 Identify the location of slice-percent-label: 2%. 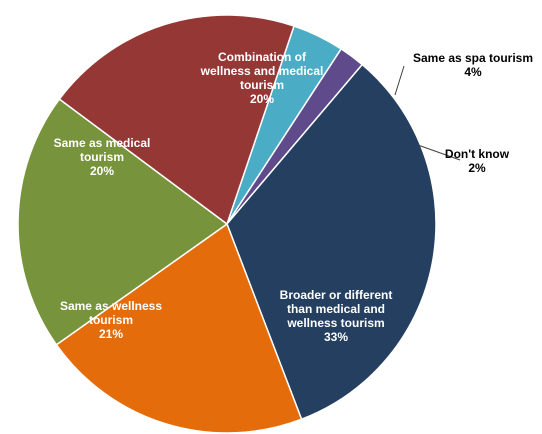
(477, 168).